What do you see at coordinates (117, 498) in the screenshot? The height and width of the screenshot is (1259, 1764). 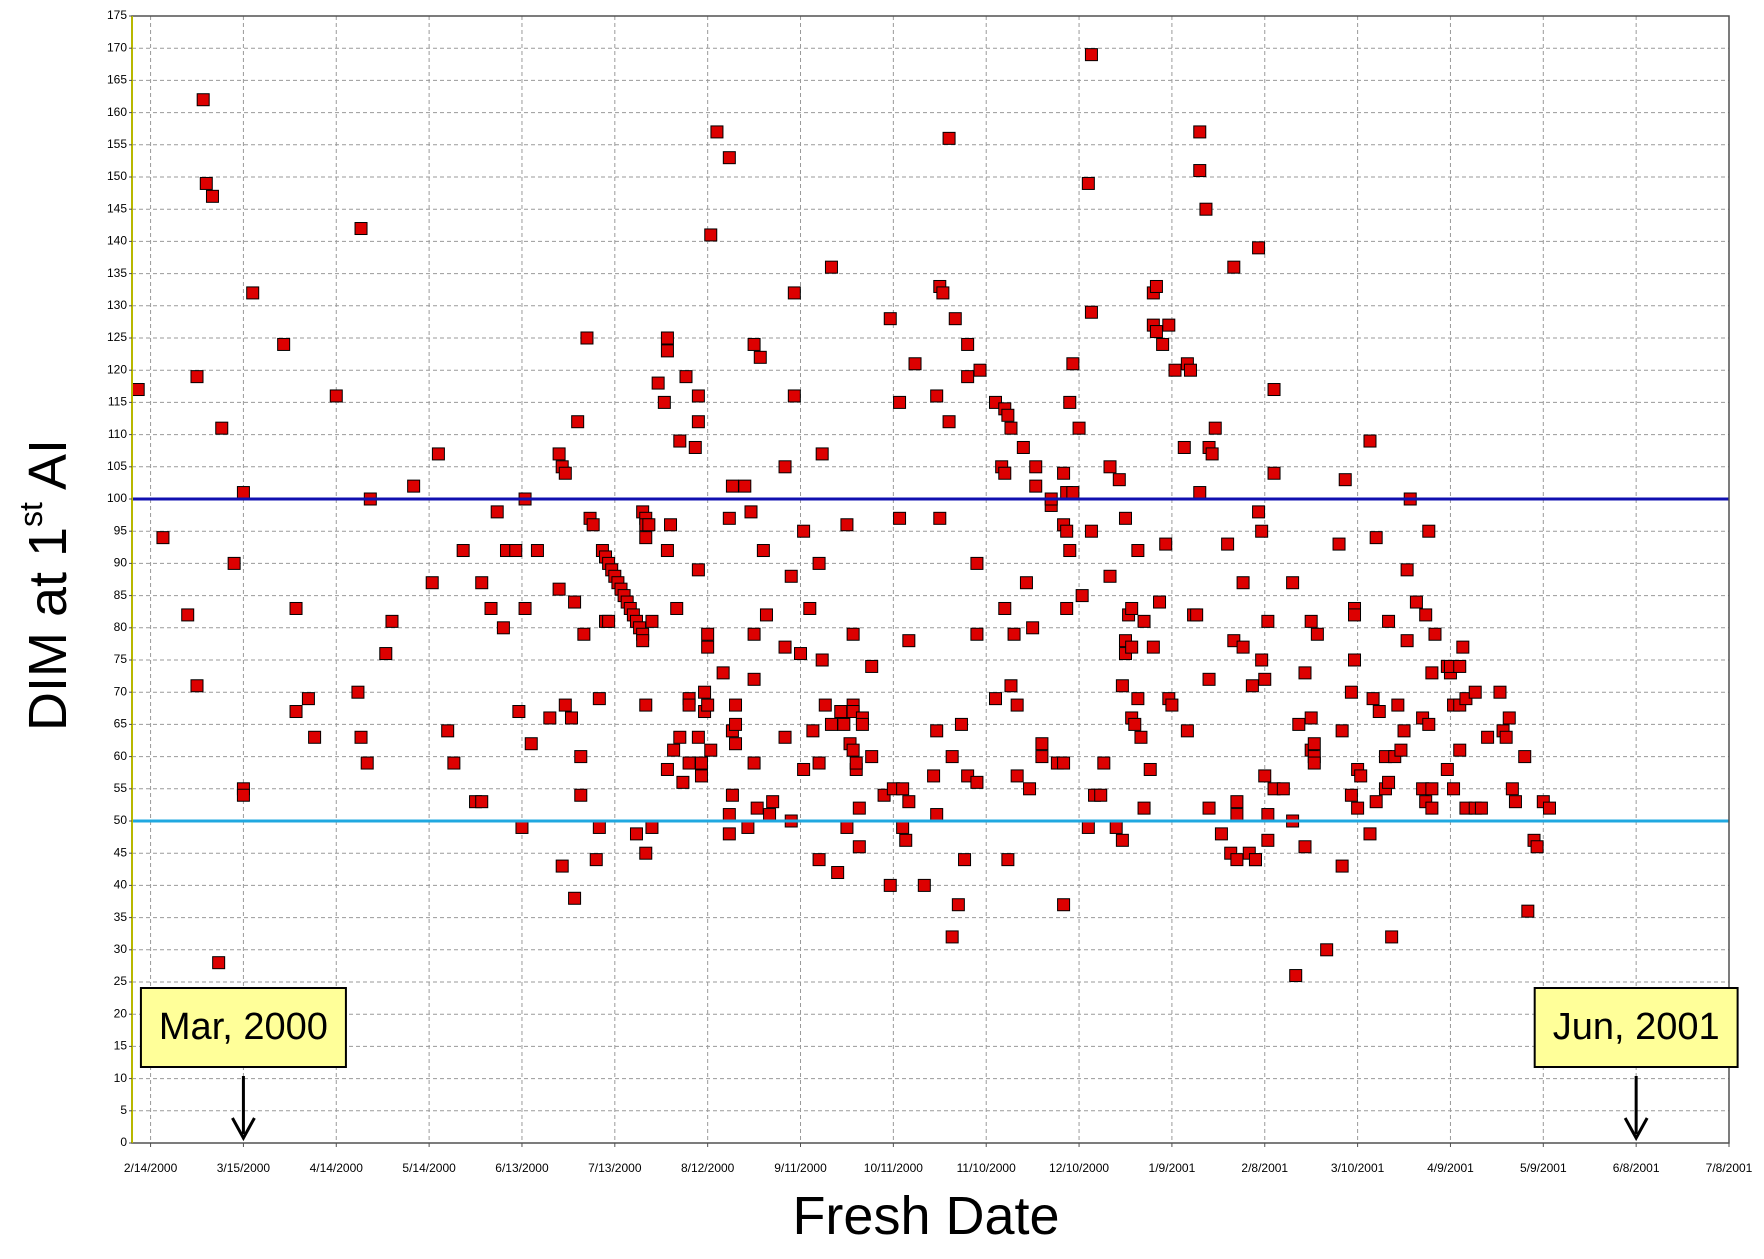 I see `y-tick-label: 100` at bounding box center [117, 498].